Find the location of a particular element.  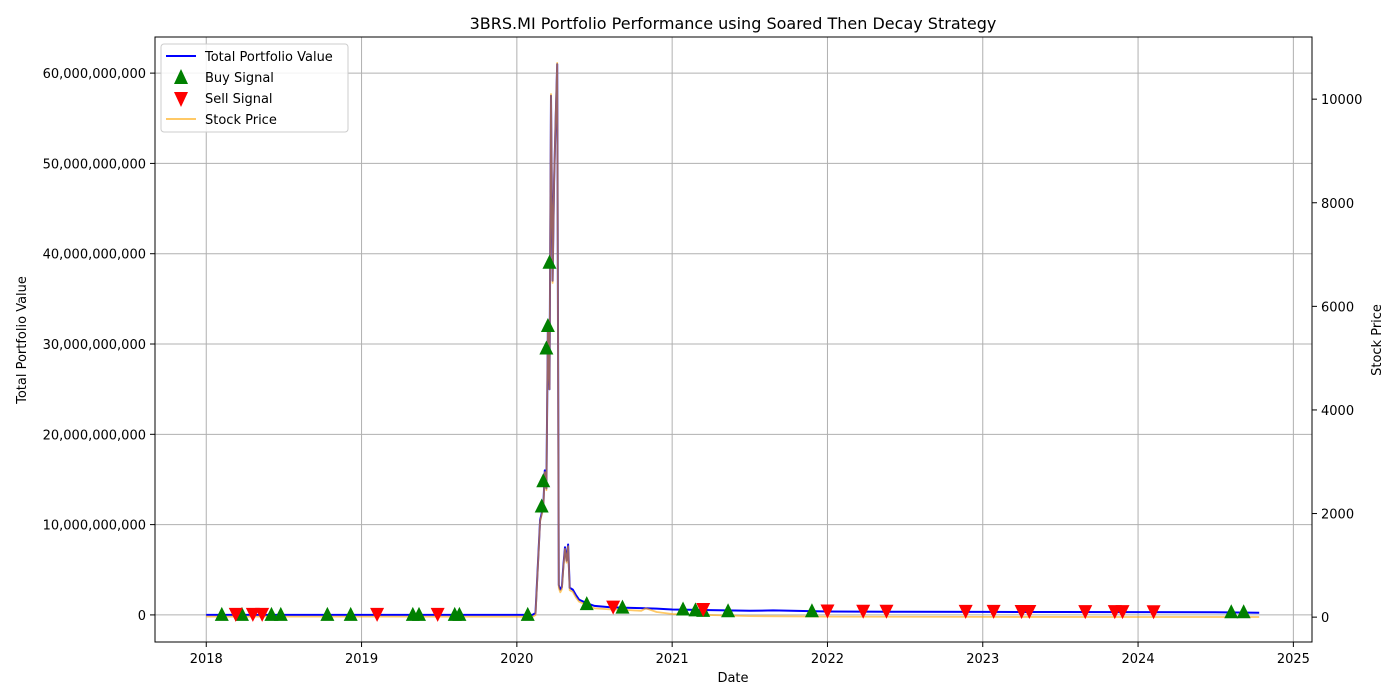

y-tick-label: 40,000,000,000 is located at coordinates (94, 255).